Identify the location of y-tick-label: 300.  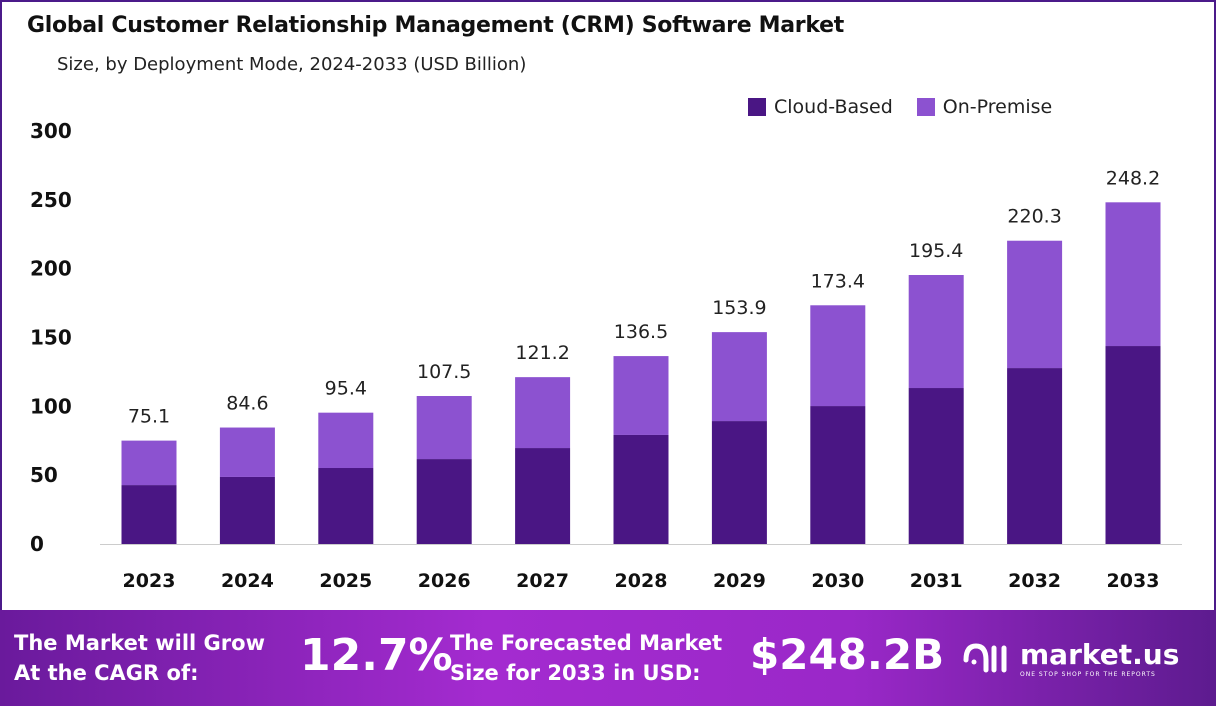
(51, 131).